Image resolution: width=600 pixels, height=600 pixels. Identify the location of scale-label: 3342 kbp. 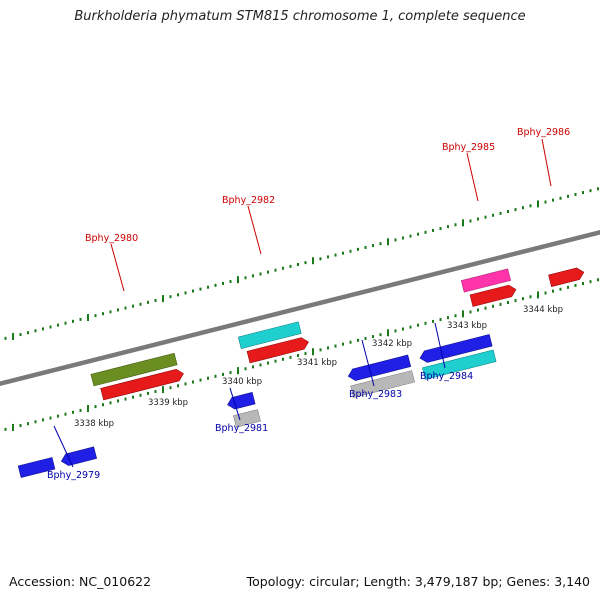
(392, 344).